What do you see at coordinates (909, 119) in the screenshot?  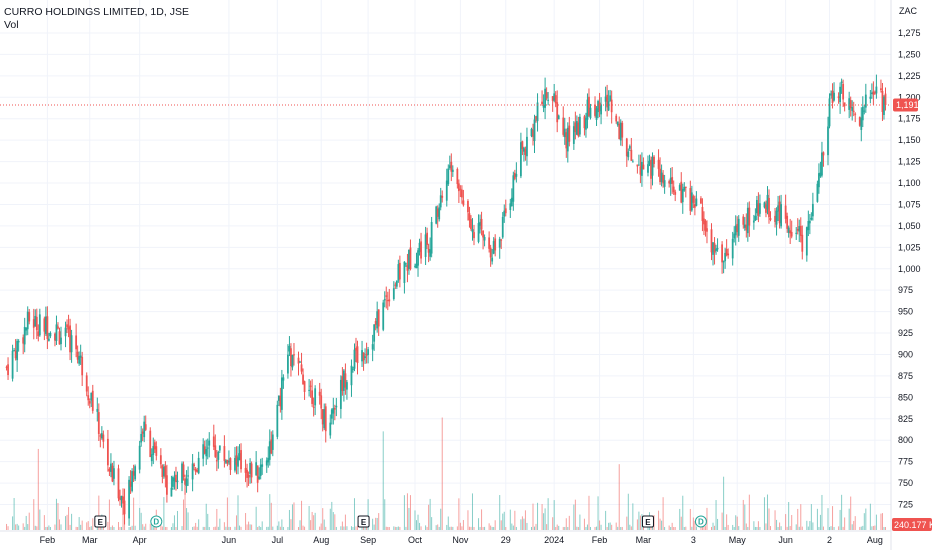 I see `y-tick-label: 1,175` at bounding box center [909, 119].